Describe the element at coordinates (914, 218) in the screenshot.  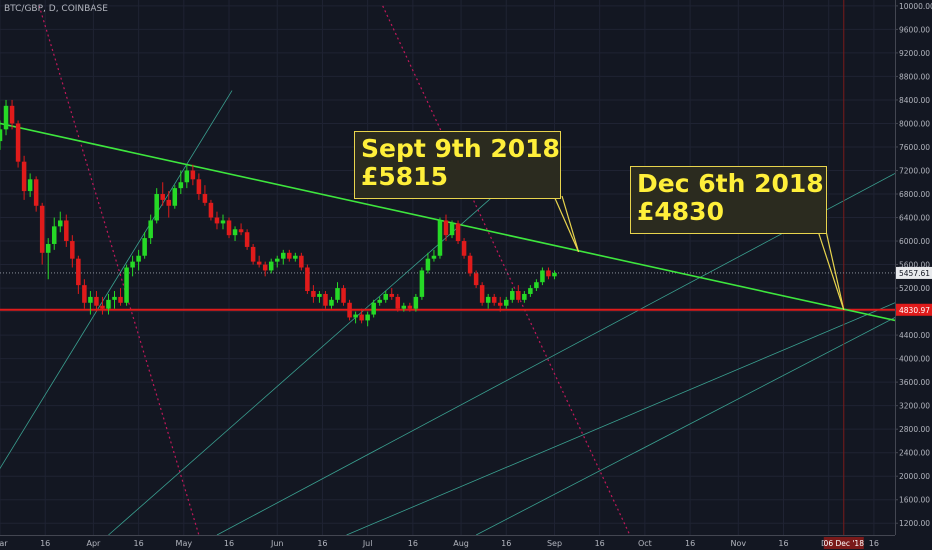
I see `price-tick-label: 6400.00` at that location.